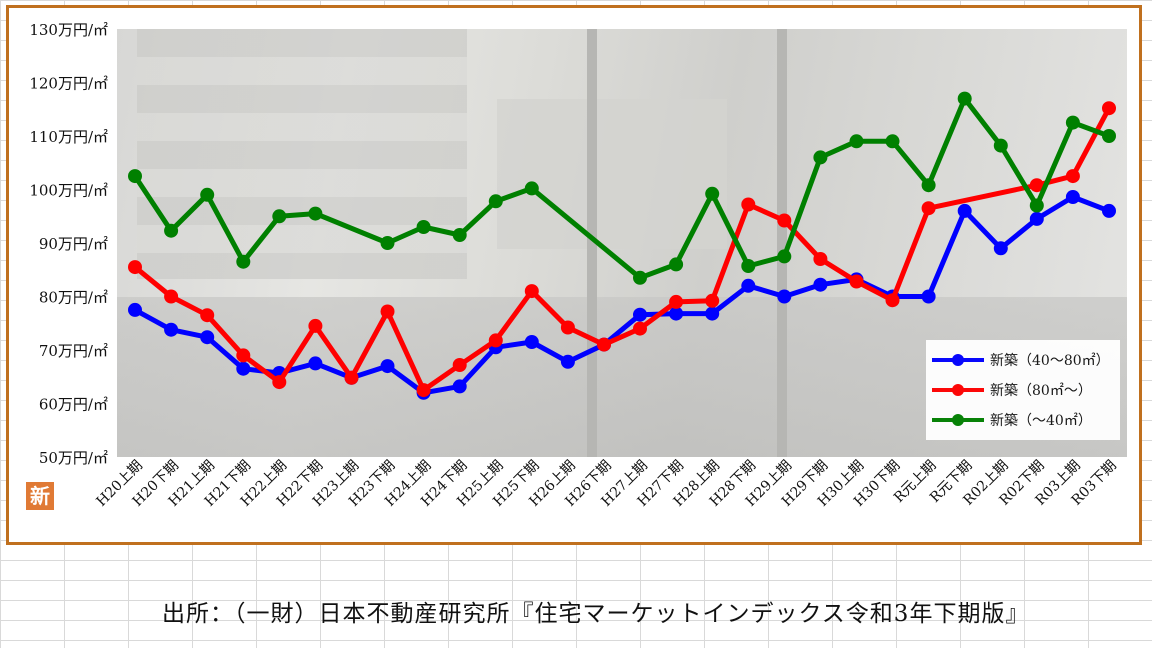 This screenshot has width=1152, height=648. What do you see at coordinates (1050, 361) in the screenshot?
I see `legend-label: 新築（40～80㎡）` at bounding box center [1050, 361].